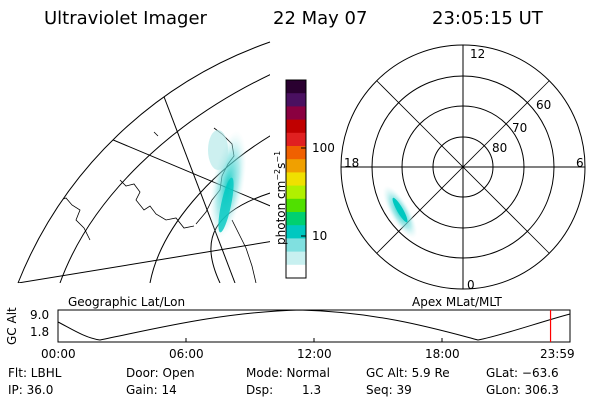  What do you see at coordinates (260, 390) in the screenshot?
I see `dsp-label: Dsp:` at bounding box center [260, 390].